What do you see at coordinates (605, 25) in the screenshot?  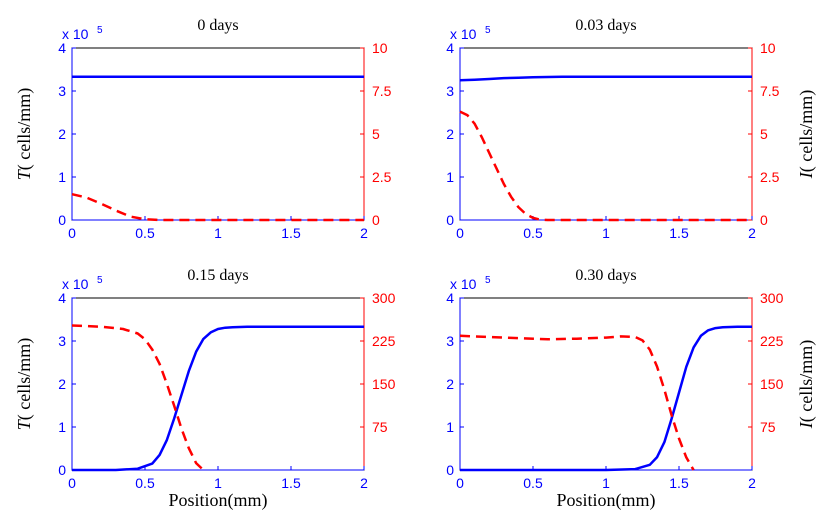 I see `chart-title: 0.03 days` at bounding box center [605, 25].